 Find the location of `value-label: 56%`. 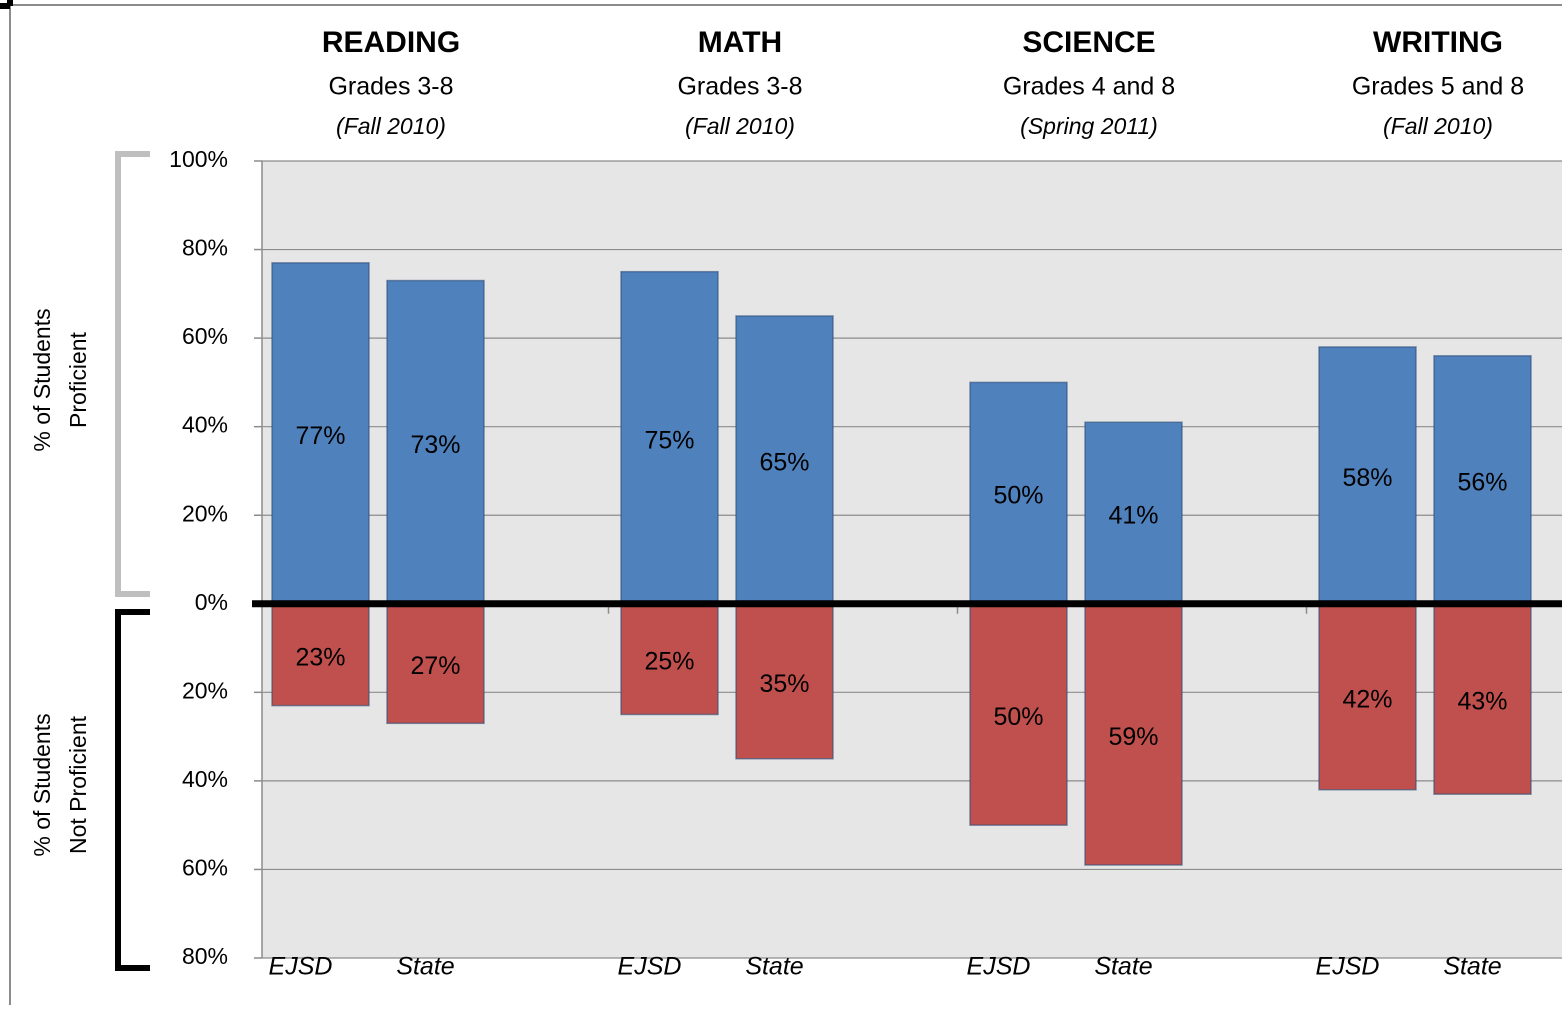

value-label: 56% is located at coordinates (1482, 482).